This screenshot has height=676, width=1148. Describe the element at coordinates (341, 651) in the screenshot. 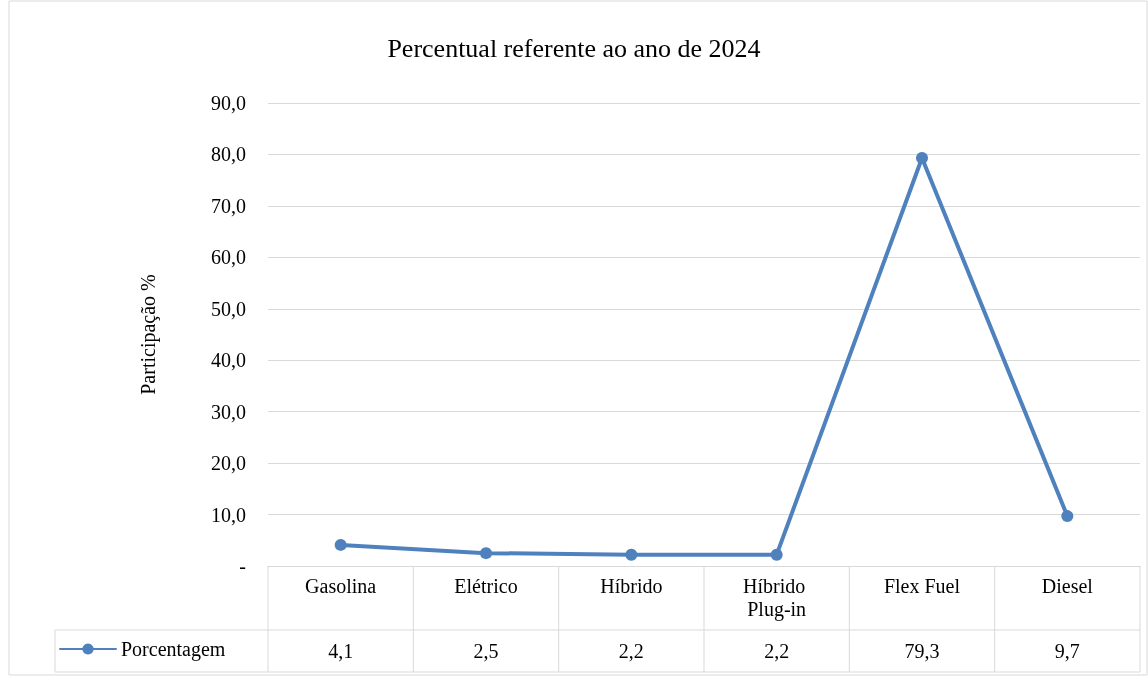

I see `data-label: 4,1` at that location.